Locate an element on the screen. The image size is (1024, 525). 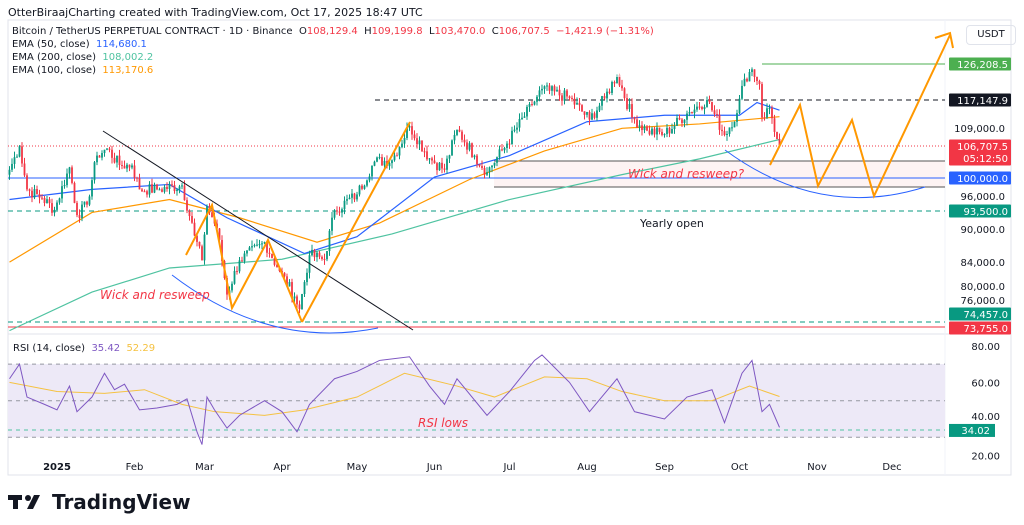
low-label: L is located at coordinates (431, 31).